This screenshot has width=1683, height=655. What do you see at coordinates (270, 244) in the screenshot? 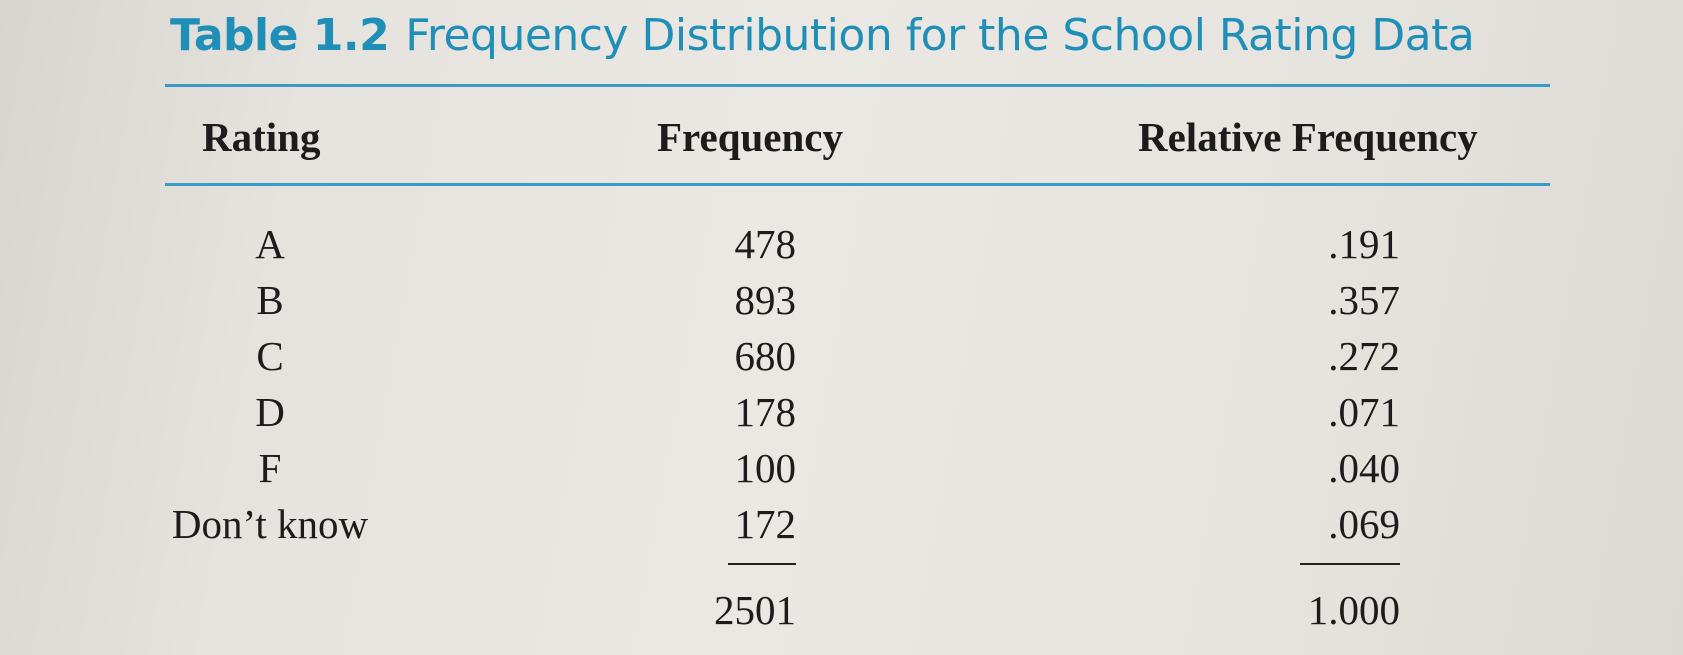
I see `rating-cell: A` at bounding box center [270, 244].